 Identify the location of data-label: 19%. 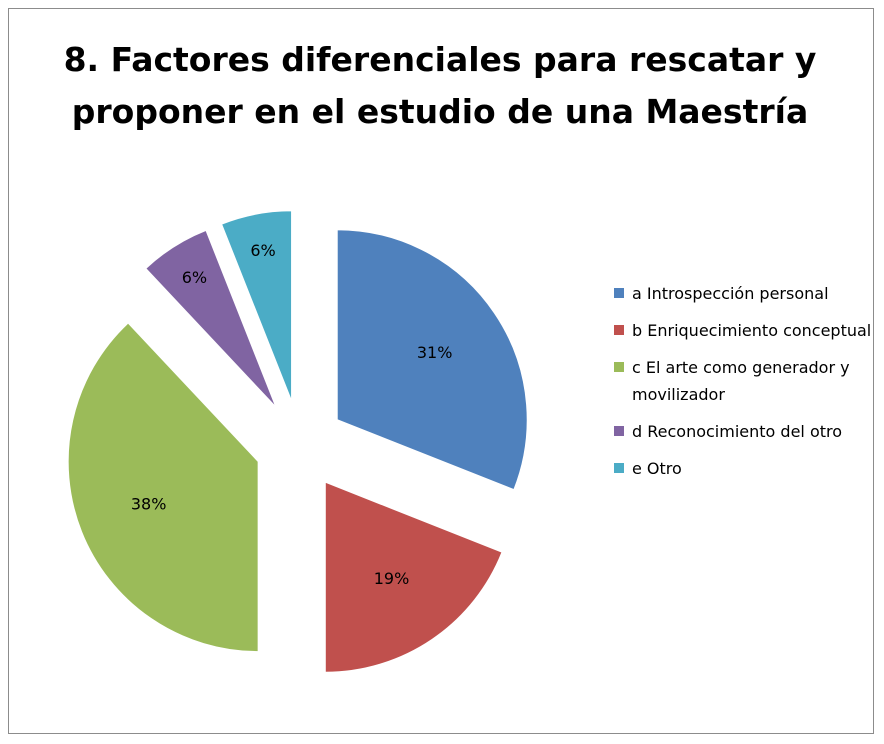
(392, 578).